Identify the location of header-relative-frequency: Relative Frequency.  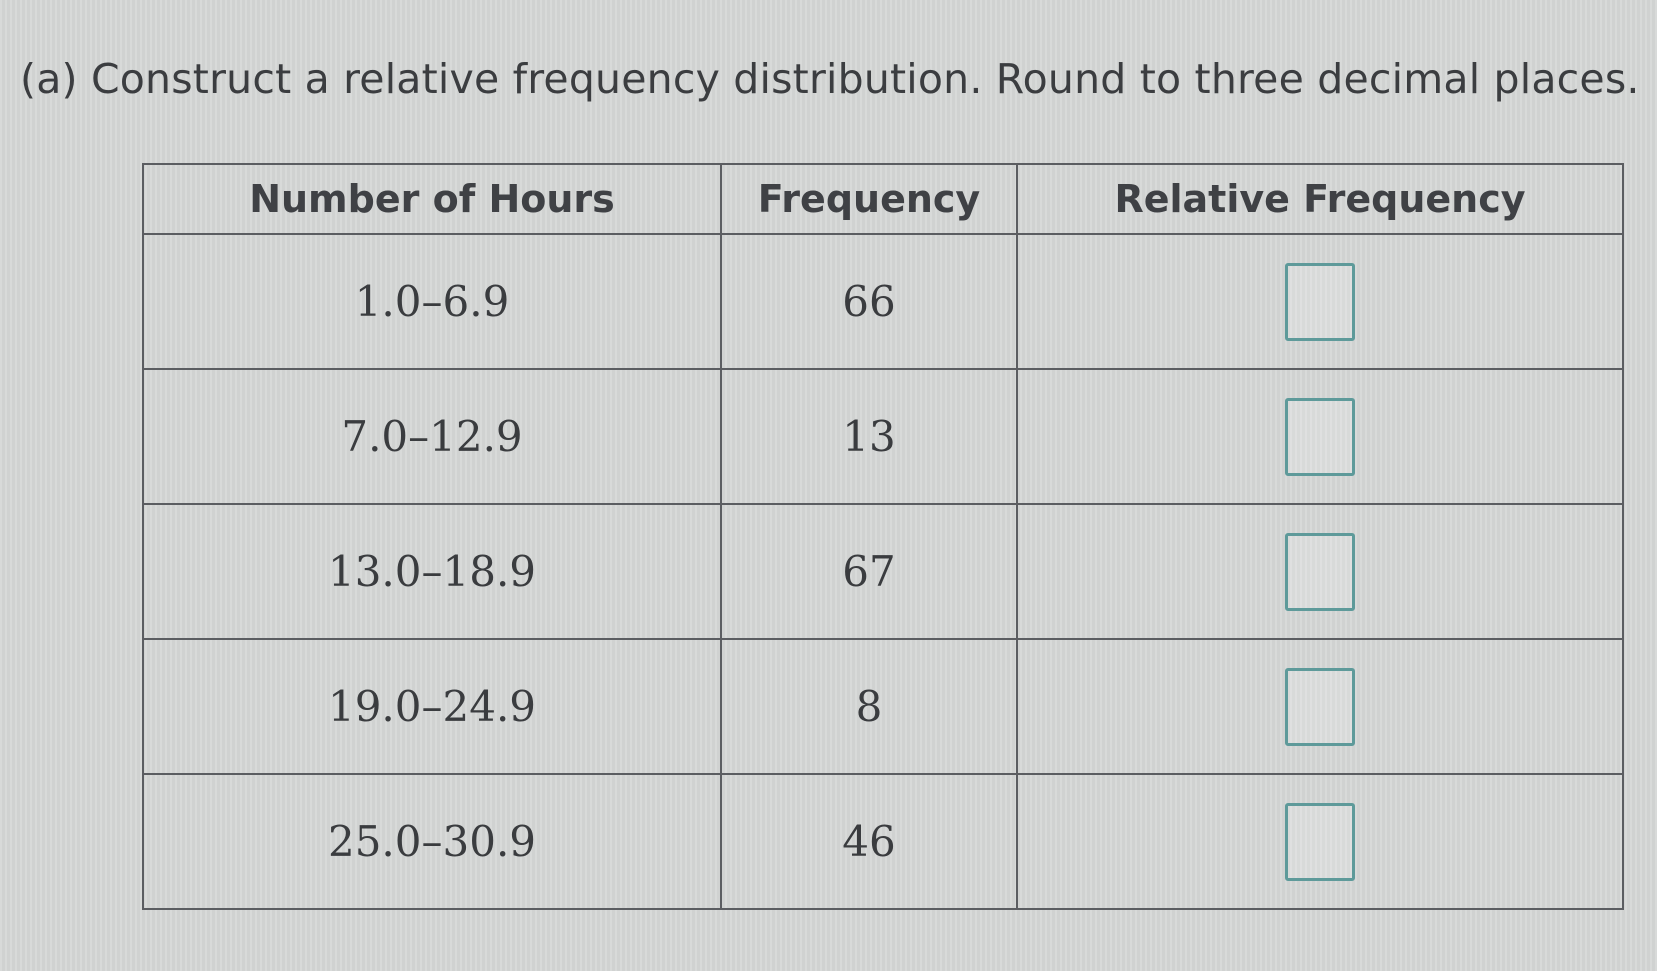
(1320, 199).